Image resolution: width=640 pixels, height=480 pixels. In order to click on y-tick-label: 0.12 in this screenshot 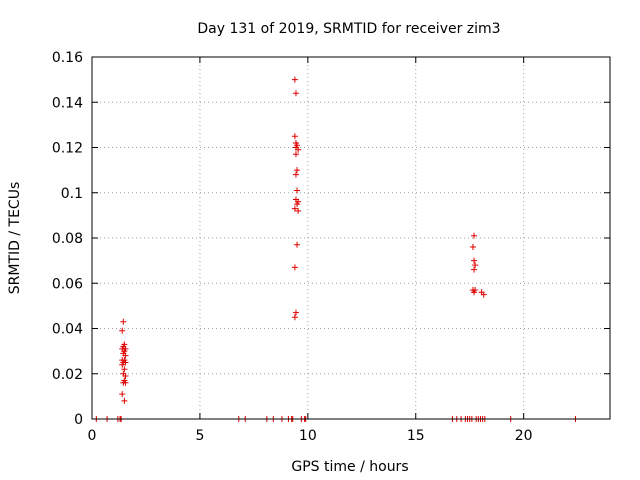, I will do `click(67, 149)`.